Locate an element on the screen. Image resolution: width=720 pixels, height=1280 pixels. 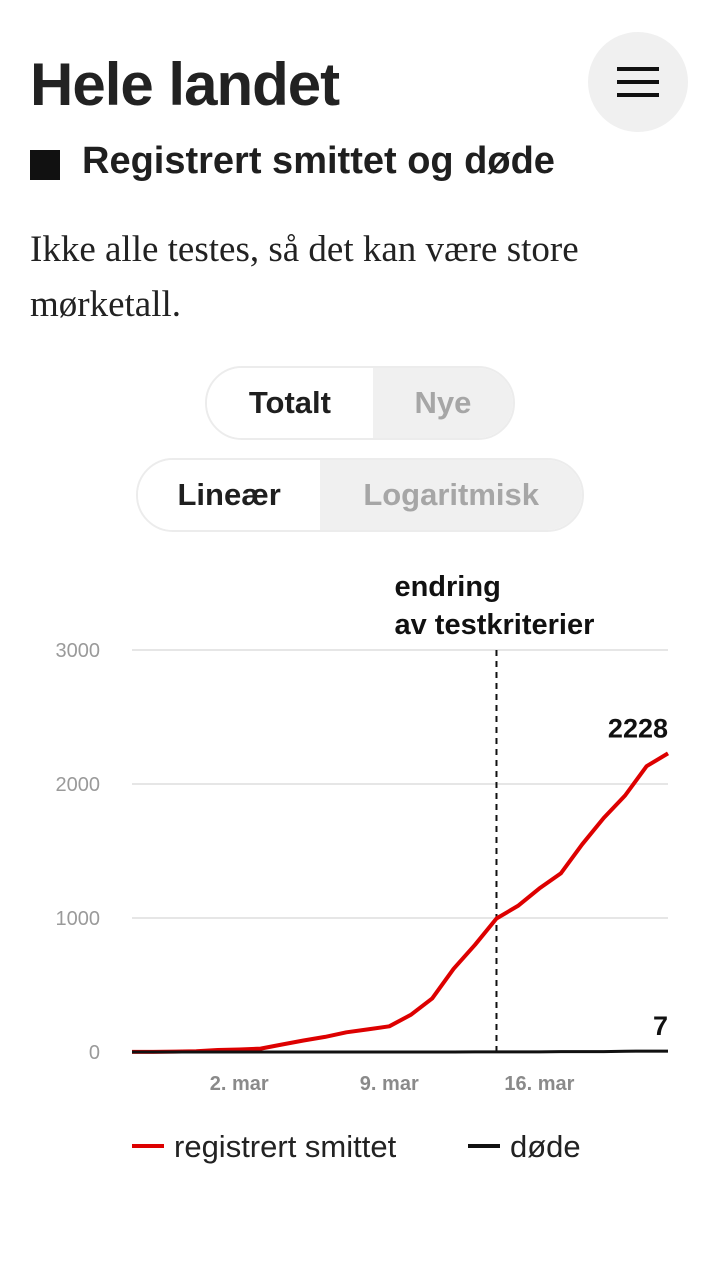
legend-label-deaths: døde is located at coordinates (545, 1146).